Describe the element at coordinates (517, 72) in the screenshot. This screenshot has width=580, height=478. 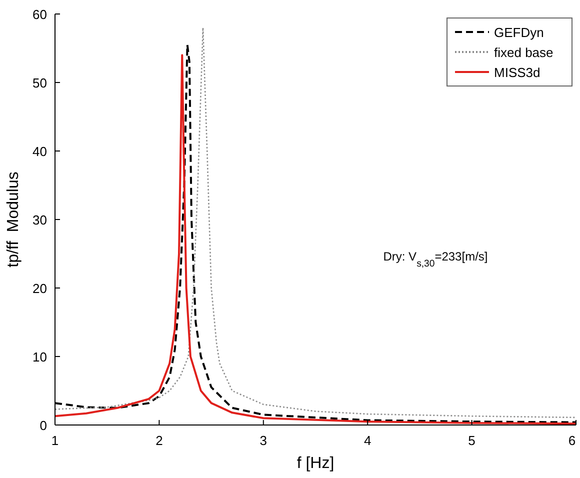
I see `legend-label: MISS3d` at that location.